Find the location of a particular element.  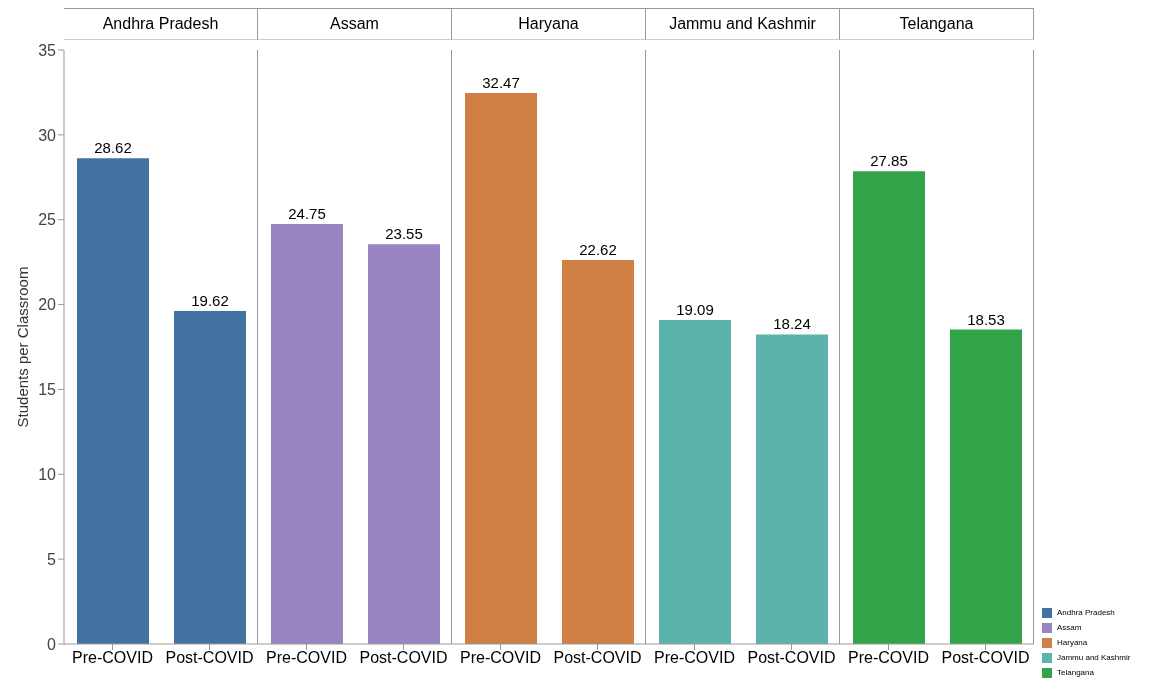

text: Assam is located at coordinates (354, 23).